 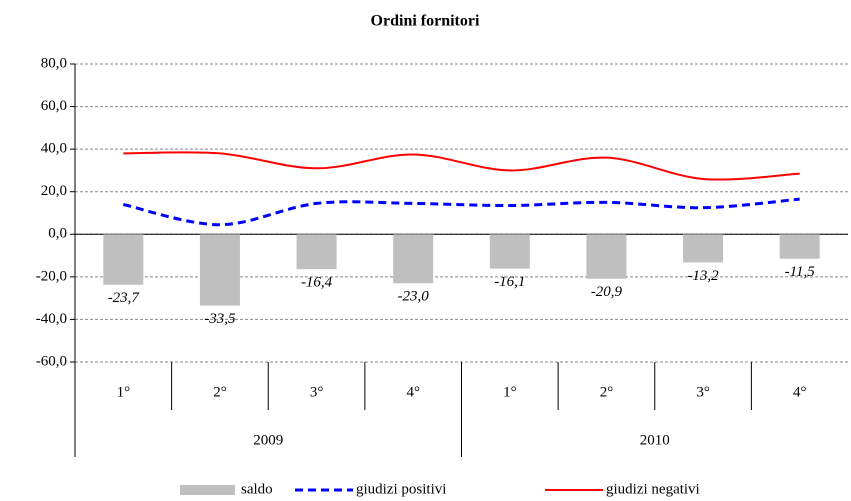 What do you see at coordinates (207, 490) in the screenshot?
I see `legend-swatch` at bounding box center [207, 490].